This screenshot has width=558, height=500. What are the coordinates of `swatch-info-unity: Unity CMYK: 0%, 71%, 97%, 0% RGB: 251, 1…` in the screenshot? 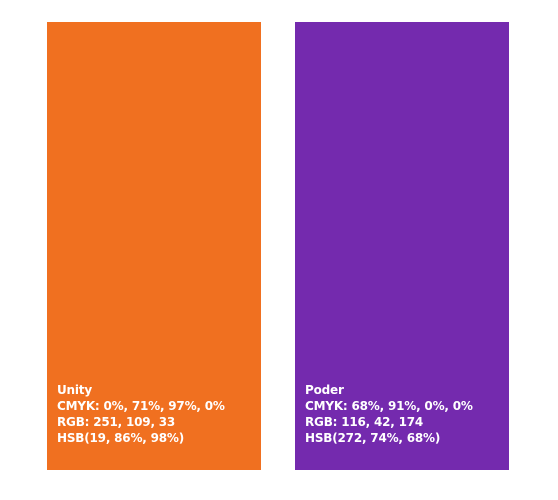 It's located at (141, 414).